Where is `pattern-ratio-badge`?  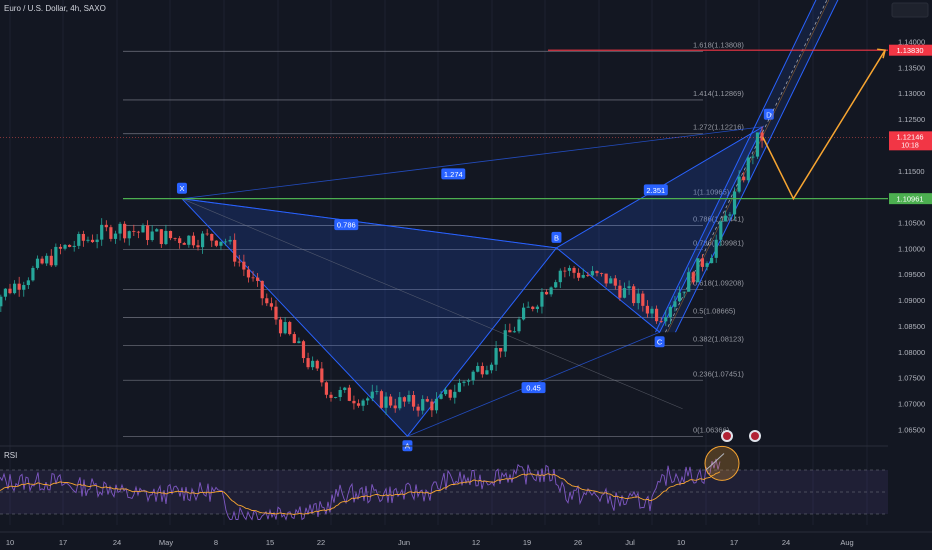
pattern-ratio-badge is located at coordinates (655, 190).